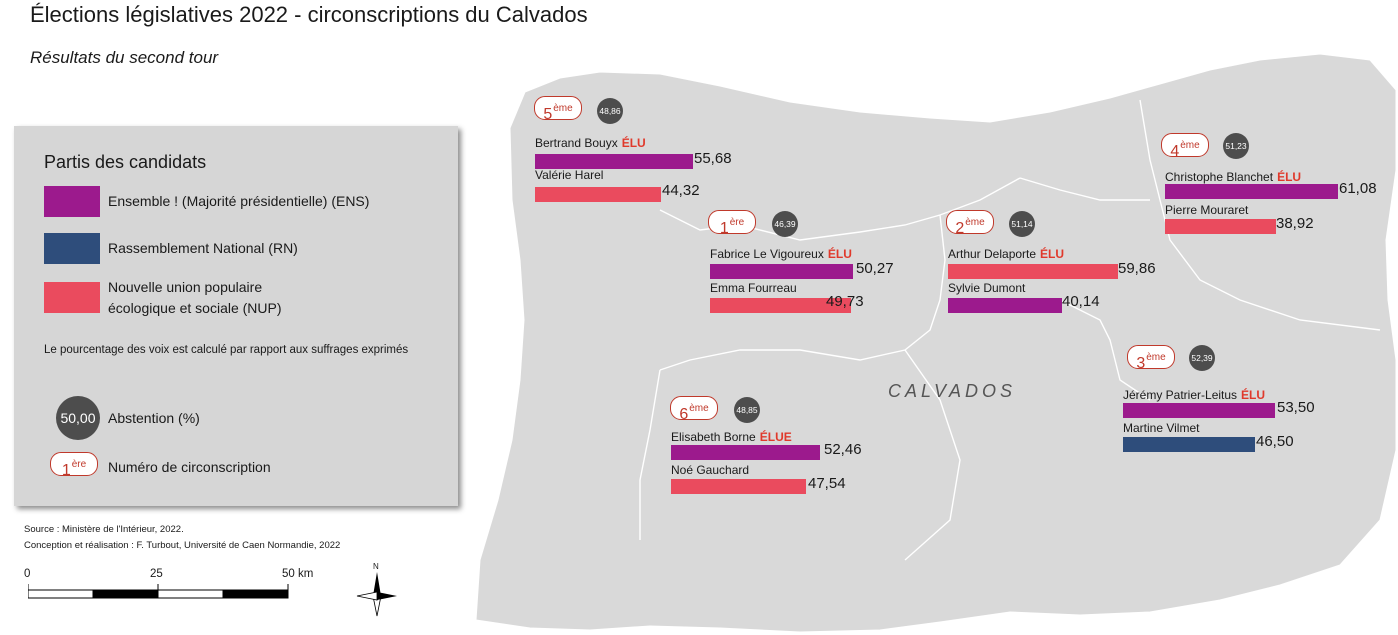  Describe the element at coordinates (781, 254) in the screenshot. I see `candidate-name: Fabrice Le Vigoureux ÉLU` at that location.